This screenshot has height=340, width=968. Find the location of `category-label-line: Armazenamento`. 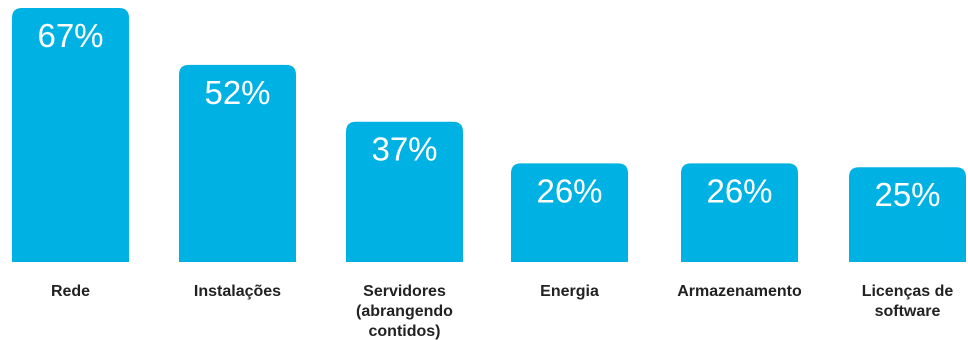

category-label-line: Armazenamento is located at coordinates (739, 291).